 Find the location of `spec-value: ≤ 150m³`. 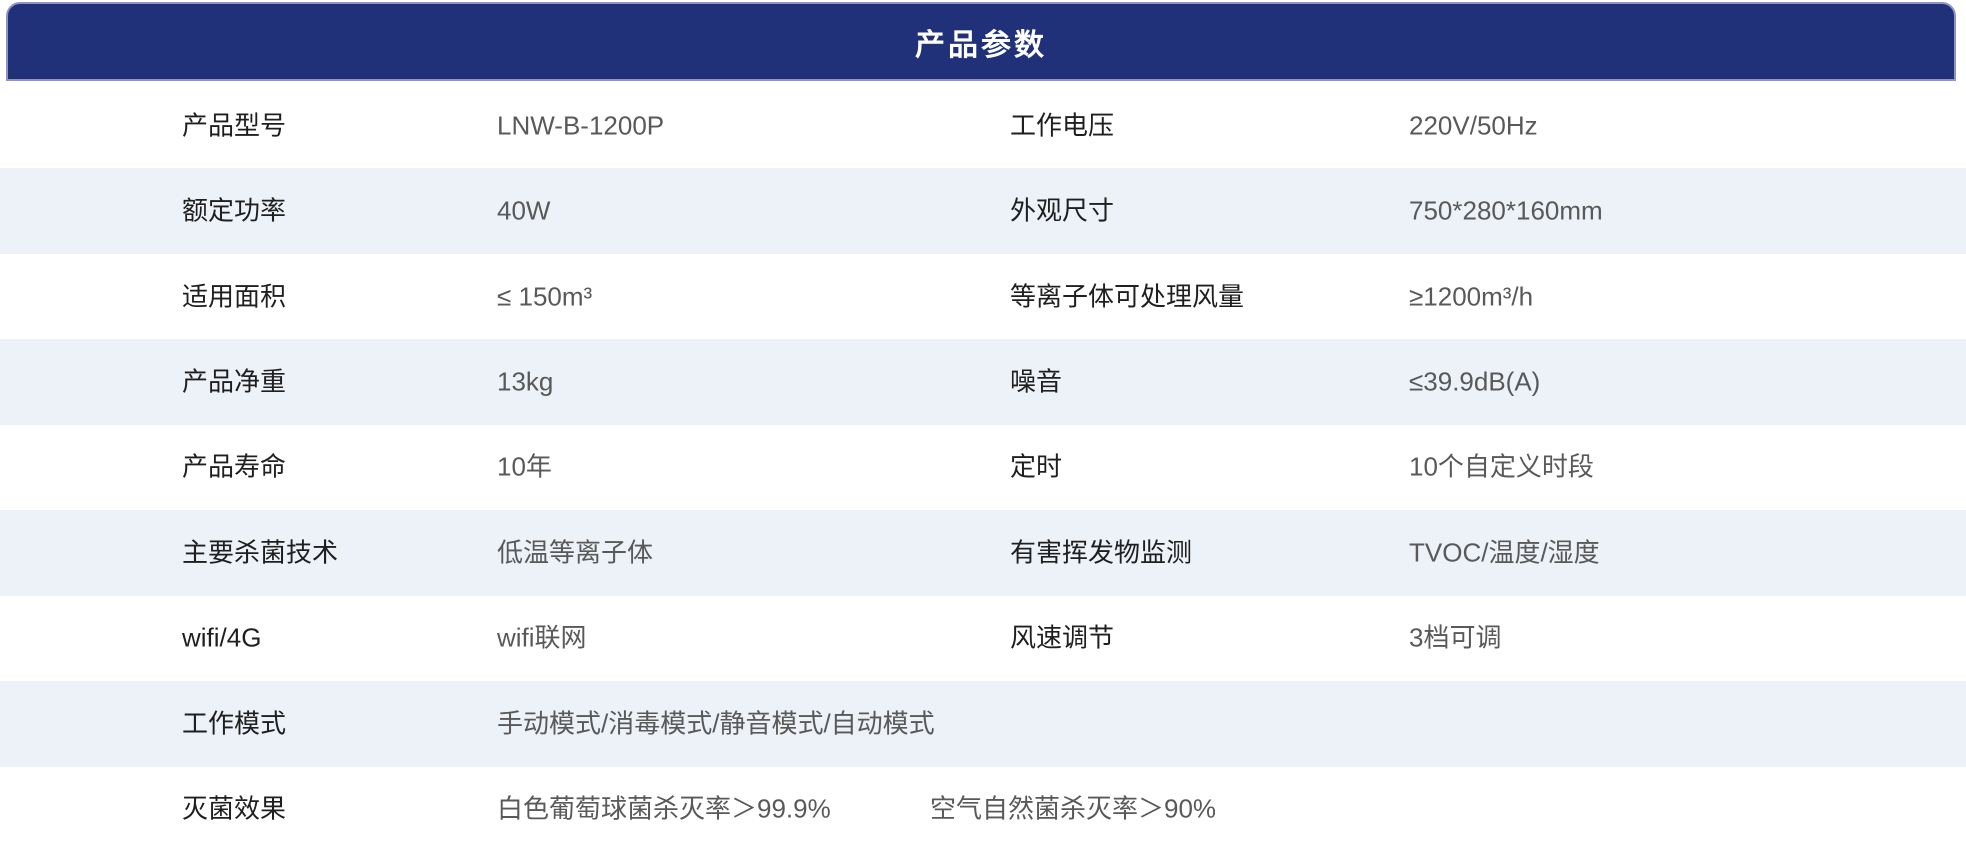

spec-value: ≤ 150m³ is located at coordinates (545, 296).